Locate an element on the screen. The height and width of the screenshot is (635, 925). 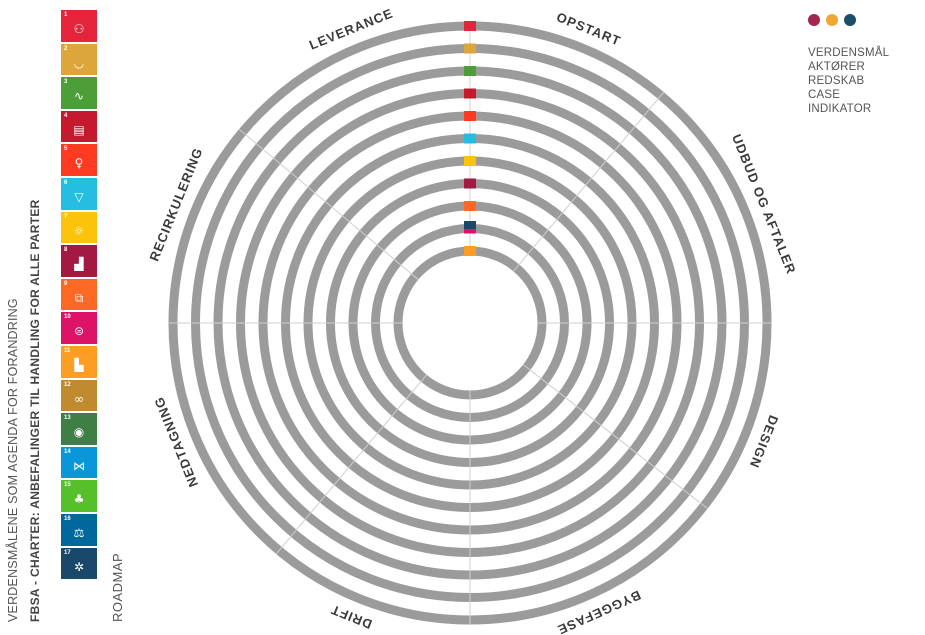
bowl-icon: ◡ is located at coordinates (79, 62).